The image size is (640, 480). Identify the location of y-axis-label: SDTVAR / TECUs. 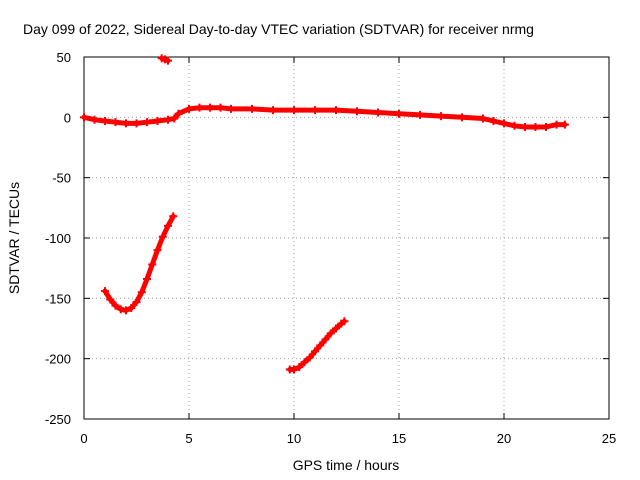
(14, 238).